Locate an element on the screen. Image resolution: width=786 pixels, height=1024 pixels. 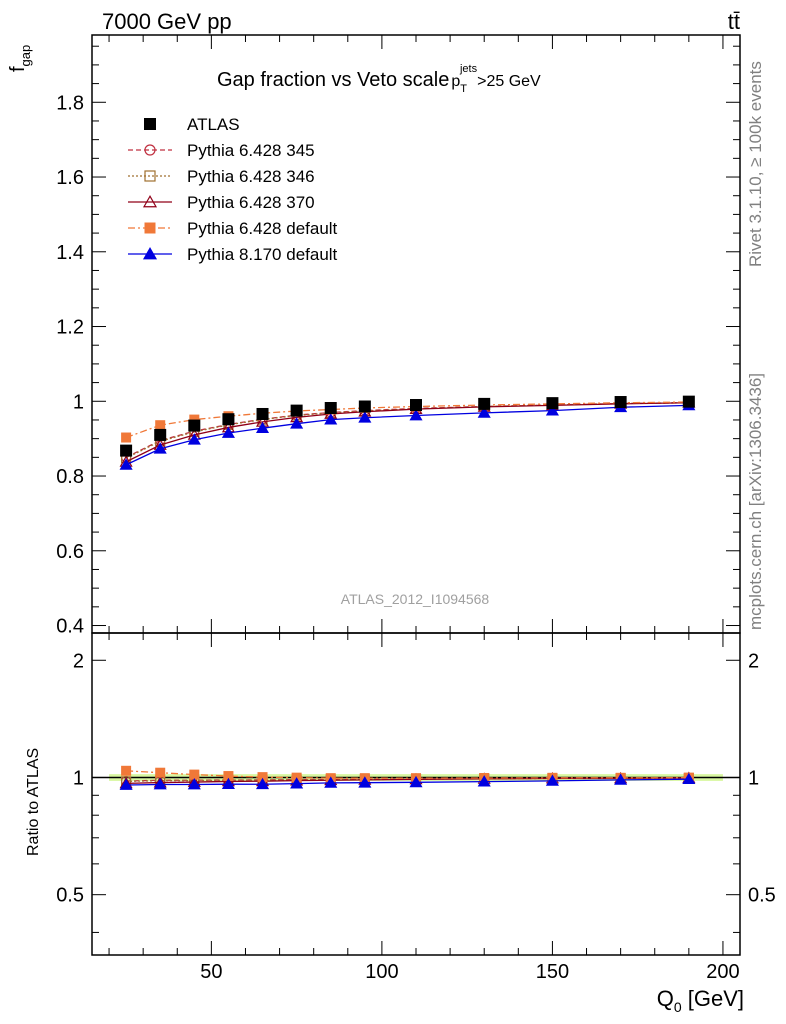
side-label-rivet: Rivet 3.1.10, ≥ 100k events is located at coordinates (755, 164).